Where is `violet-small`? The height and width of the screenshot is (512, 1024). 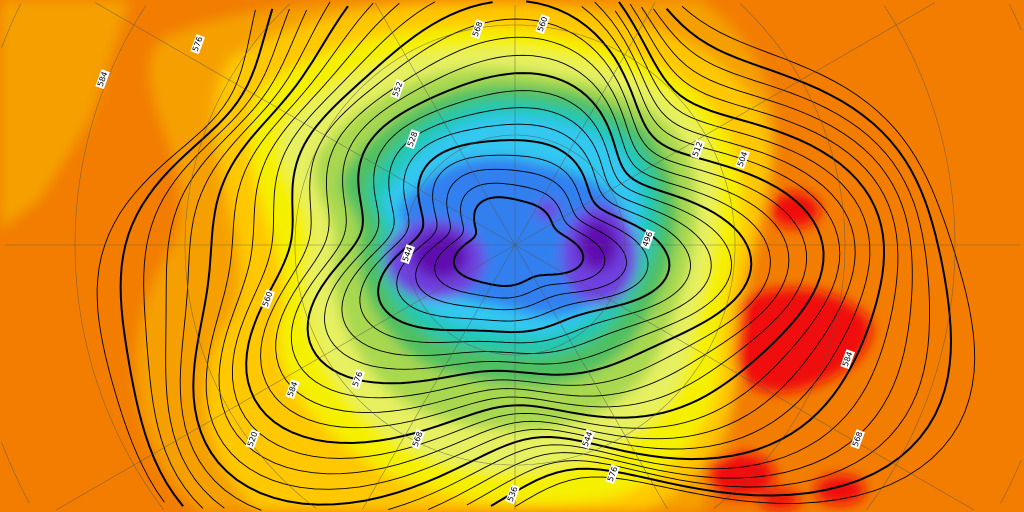
violet-small is located at coordinates (548, 210).